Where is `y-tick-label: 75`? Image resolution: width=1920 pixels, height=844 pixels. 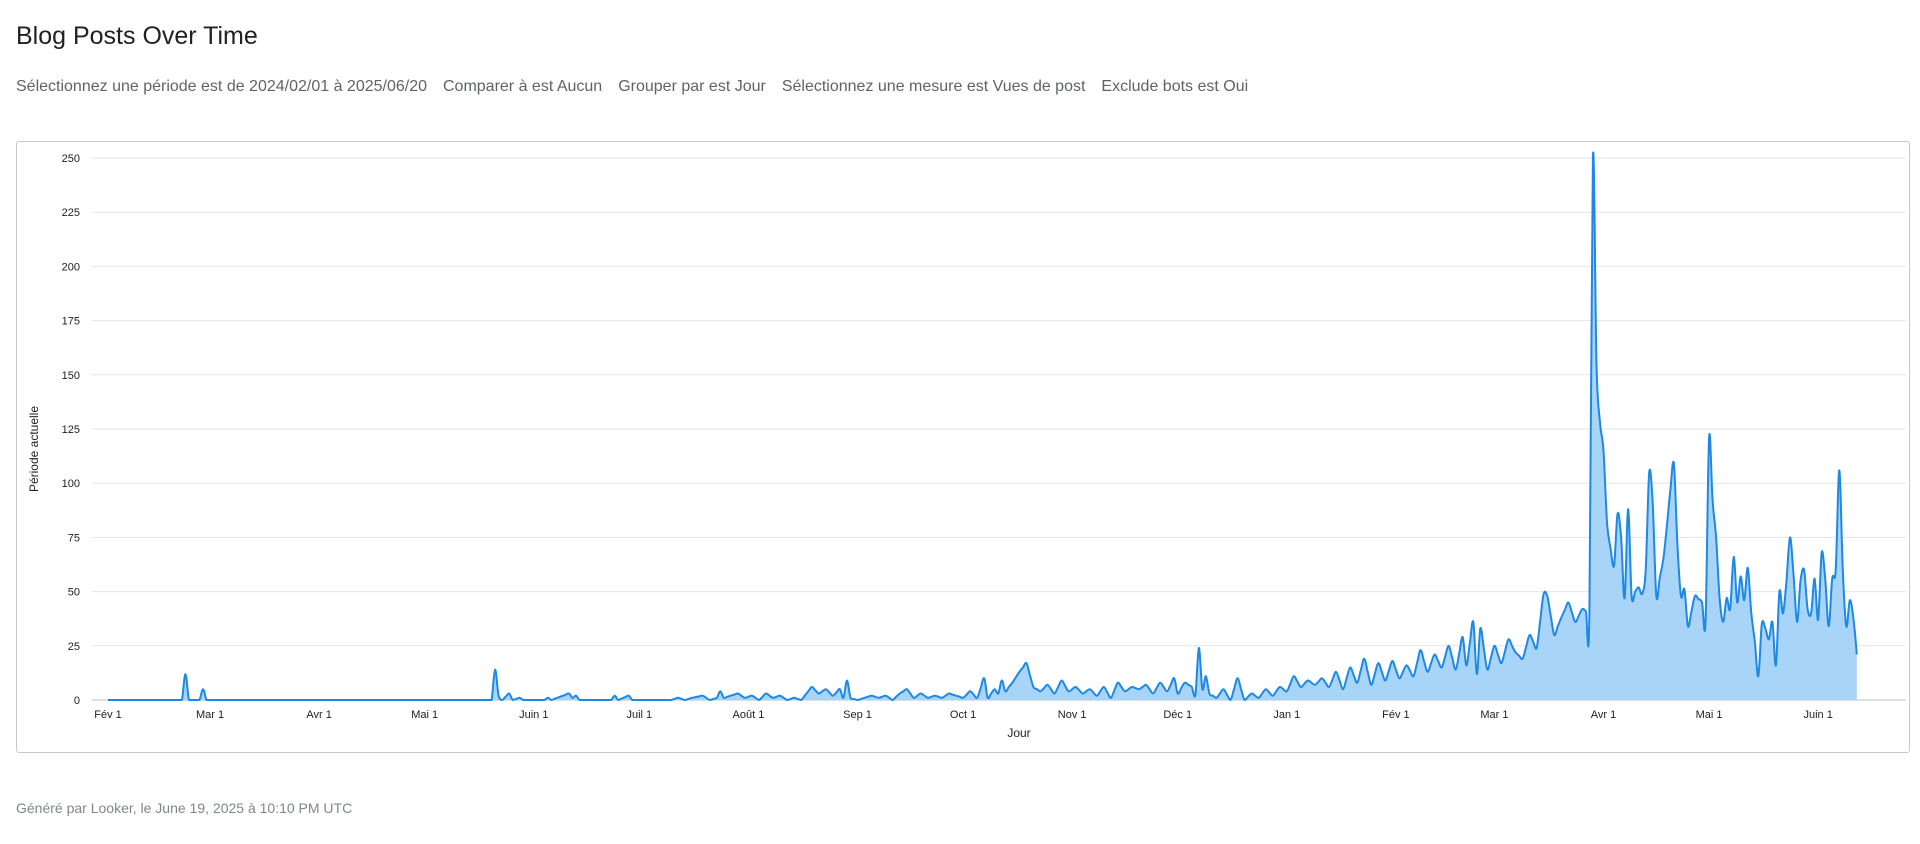 y-tick-label: 75 is located at coordinates (74, 538).